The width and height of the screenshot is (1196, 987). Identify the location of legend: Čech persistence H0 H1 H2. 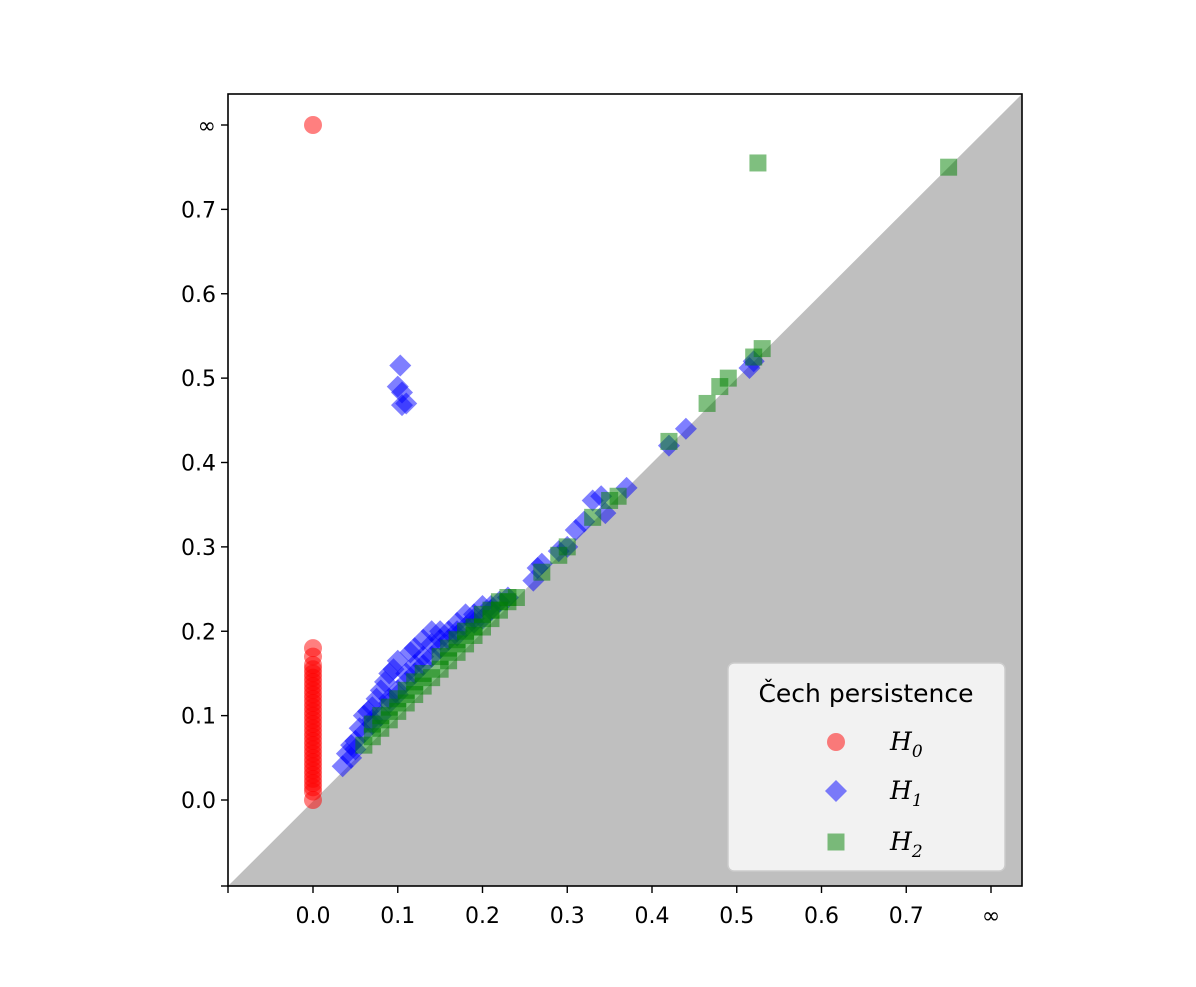
(866, 767).